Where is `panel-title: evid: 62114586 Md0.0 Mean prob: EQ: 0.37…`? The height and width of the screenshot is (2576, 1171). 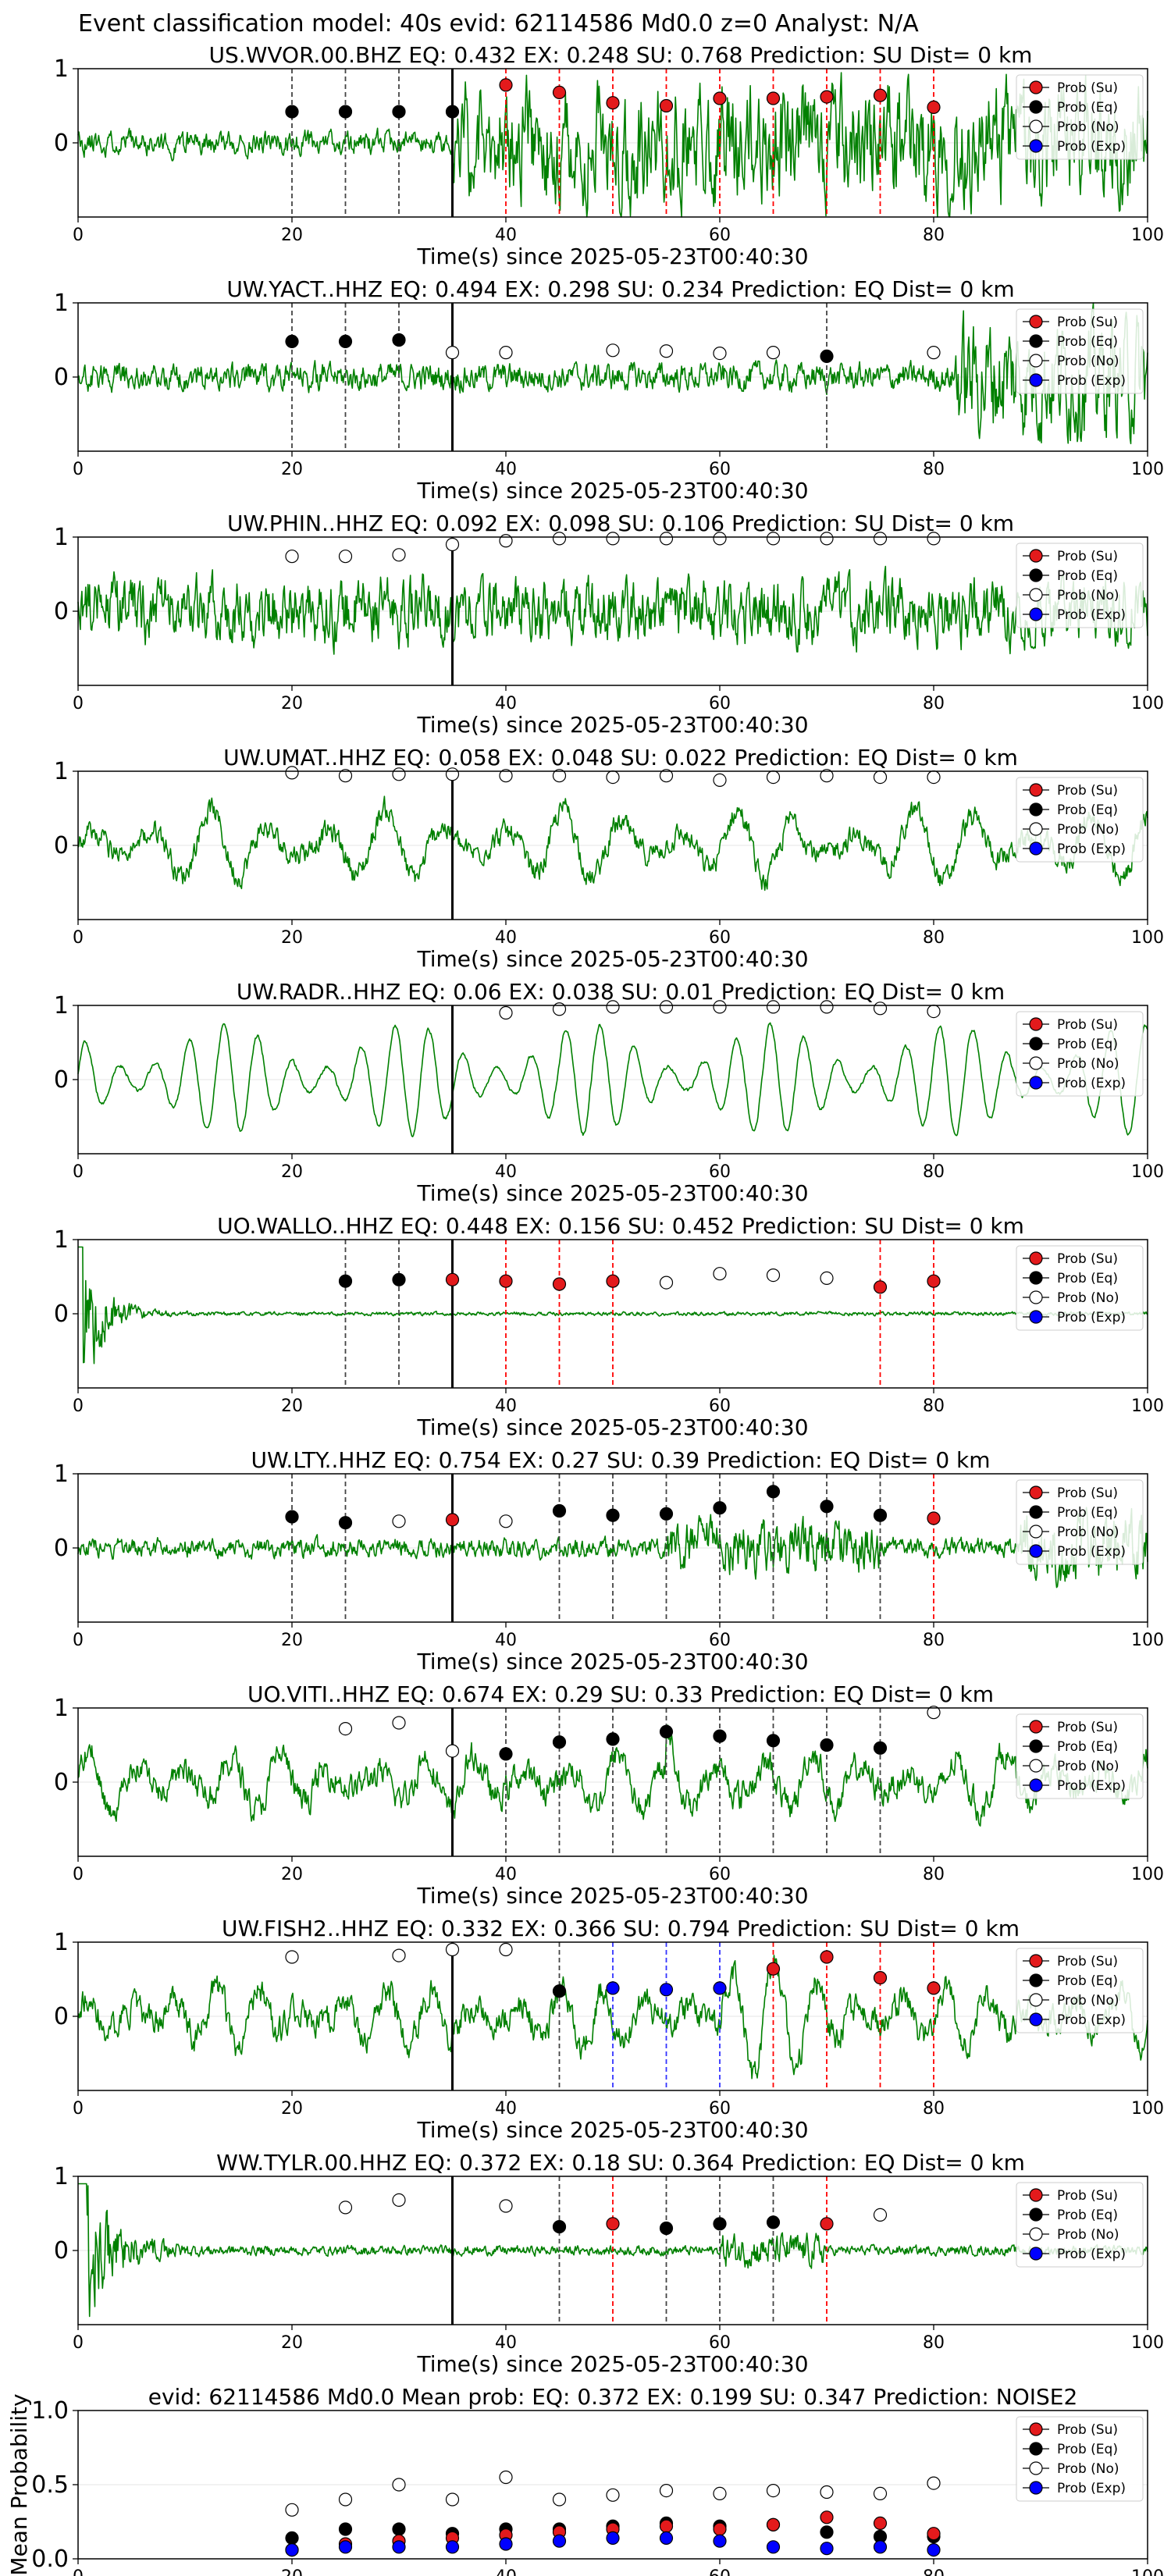 panel-title: evid: 62114586 Md0.0 Mean prob: EQ: 0.37… is located at coordinates (613, 2397).